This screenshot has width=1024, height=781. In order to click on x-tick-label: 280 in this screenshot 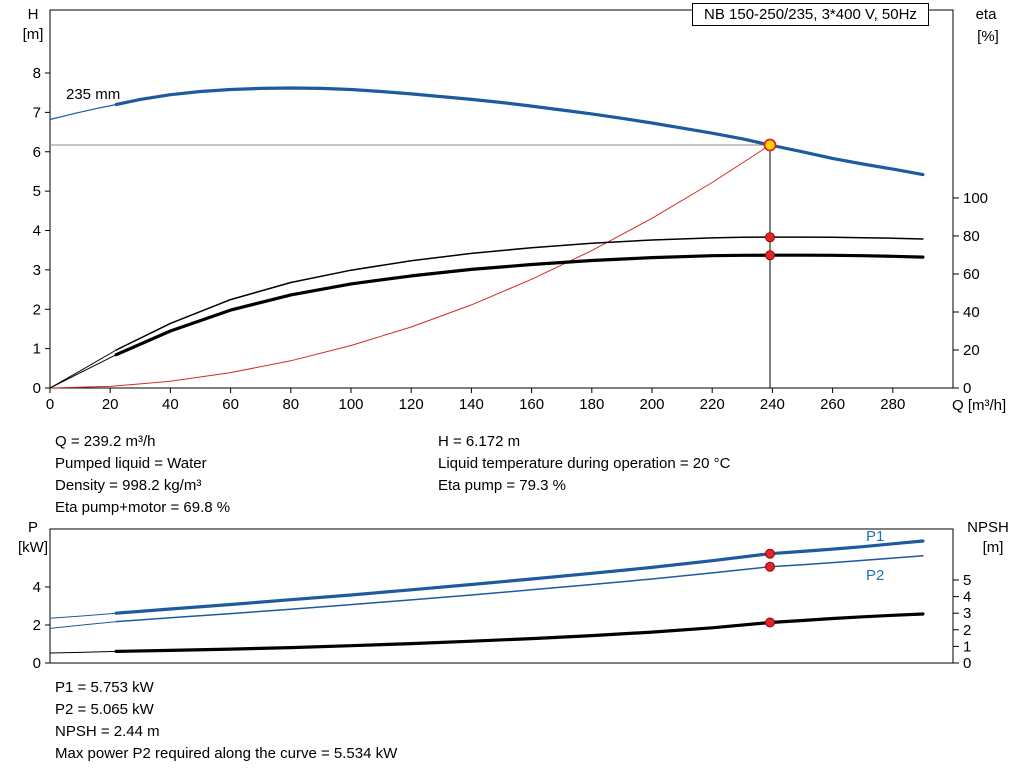, I will do `click(892, 404)`.